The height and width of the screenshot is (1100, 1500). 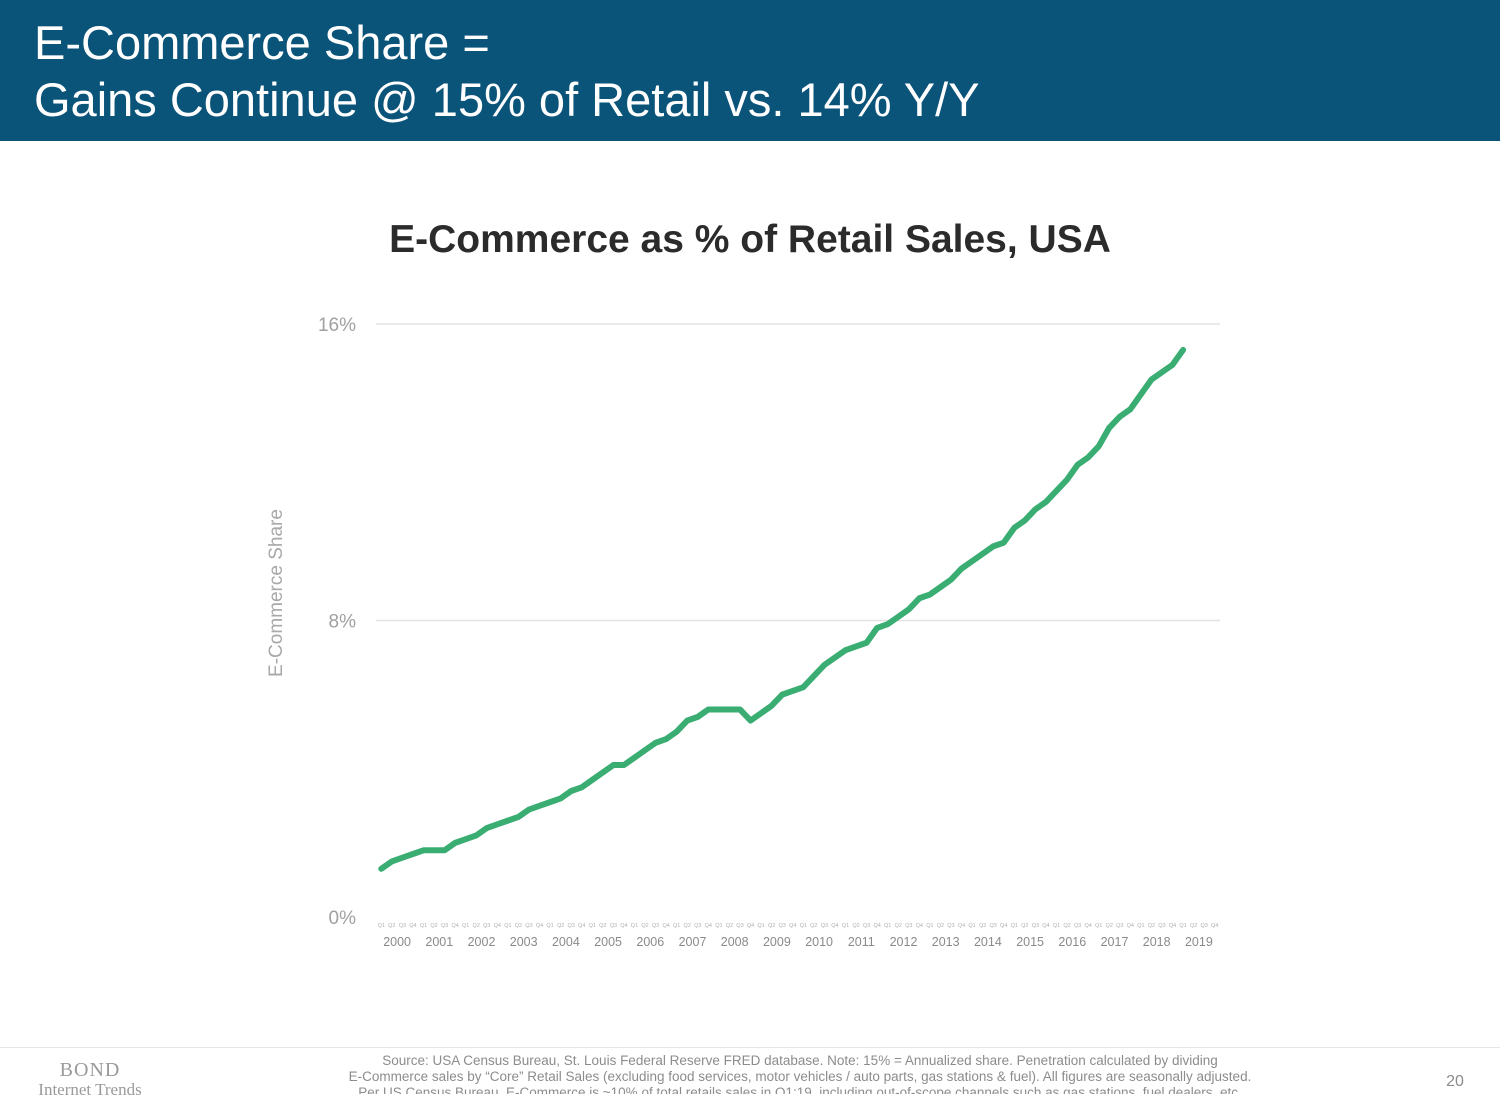 I want to click on chart-title: E-Commerce as % of Retail Sales, USA, so click(x=750, y=239).